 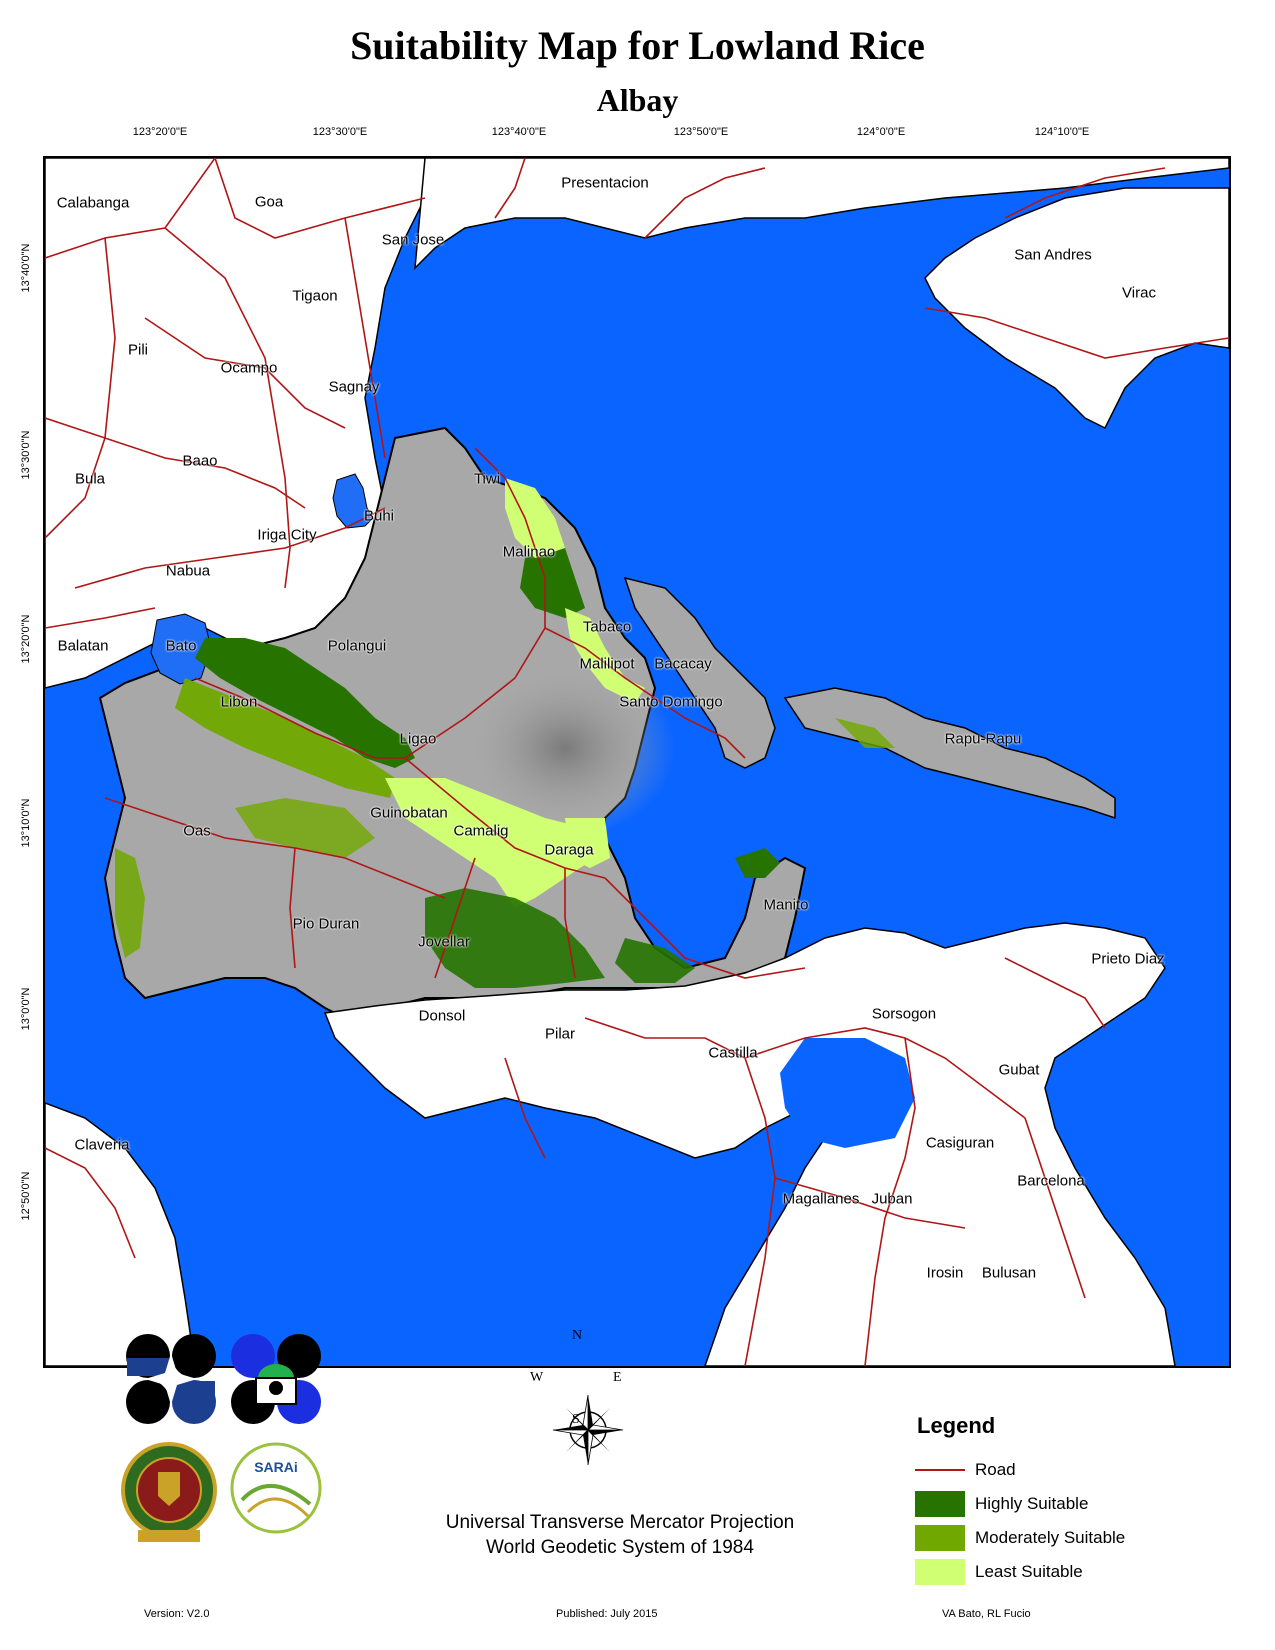 I want to click on latitude-label-left: 13°30'0"N, so click(x=26, y=455).